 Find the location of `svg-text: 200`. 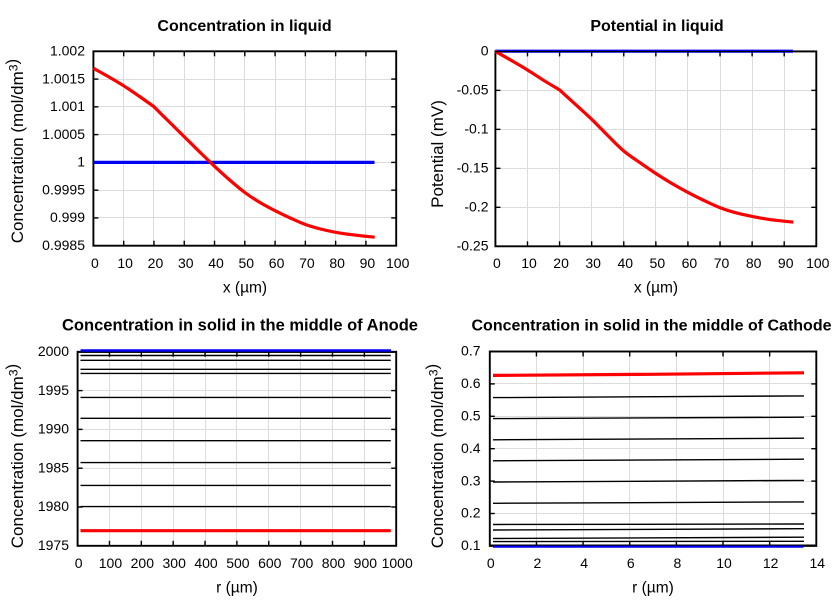

svg-text: 200 is located at coordinates (143, 563).